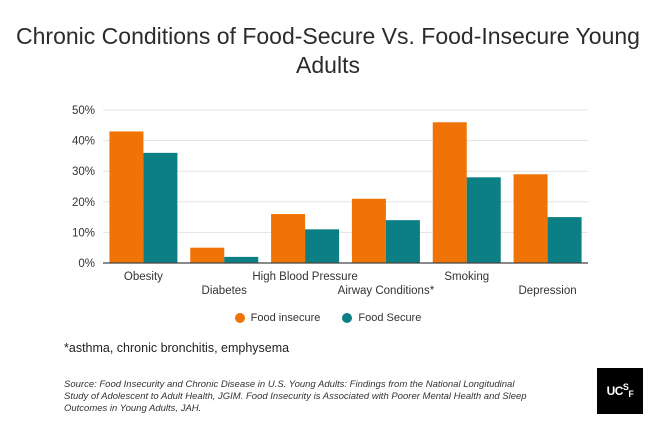 The height and width of the screenshot is (430, 656). What do you see at coordinates (390, 318) in the screenshot?
I see `legend-label-food-secure: Food Secure` at bounding box center [390, 318].